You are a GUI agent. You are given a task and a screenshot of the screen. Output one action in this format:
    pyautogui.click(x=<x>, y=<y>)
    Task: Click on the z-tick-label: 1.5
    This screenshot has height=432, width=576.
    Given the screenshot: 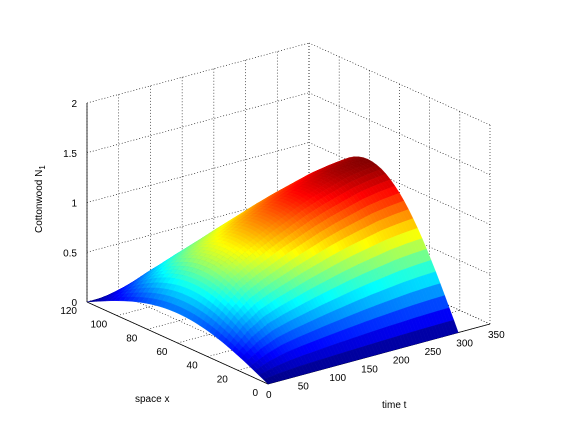 What is the action you would take?
    pyautogui.click(x=70, y=154)
    